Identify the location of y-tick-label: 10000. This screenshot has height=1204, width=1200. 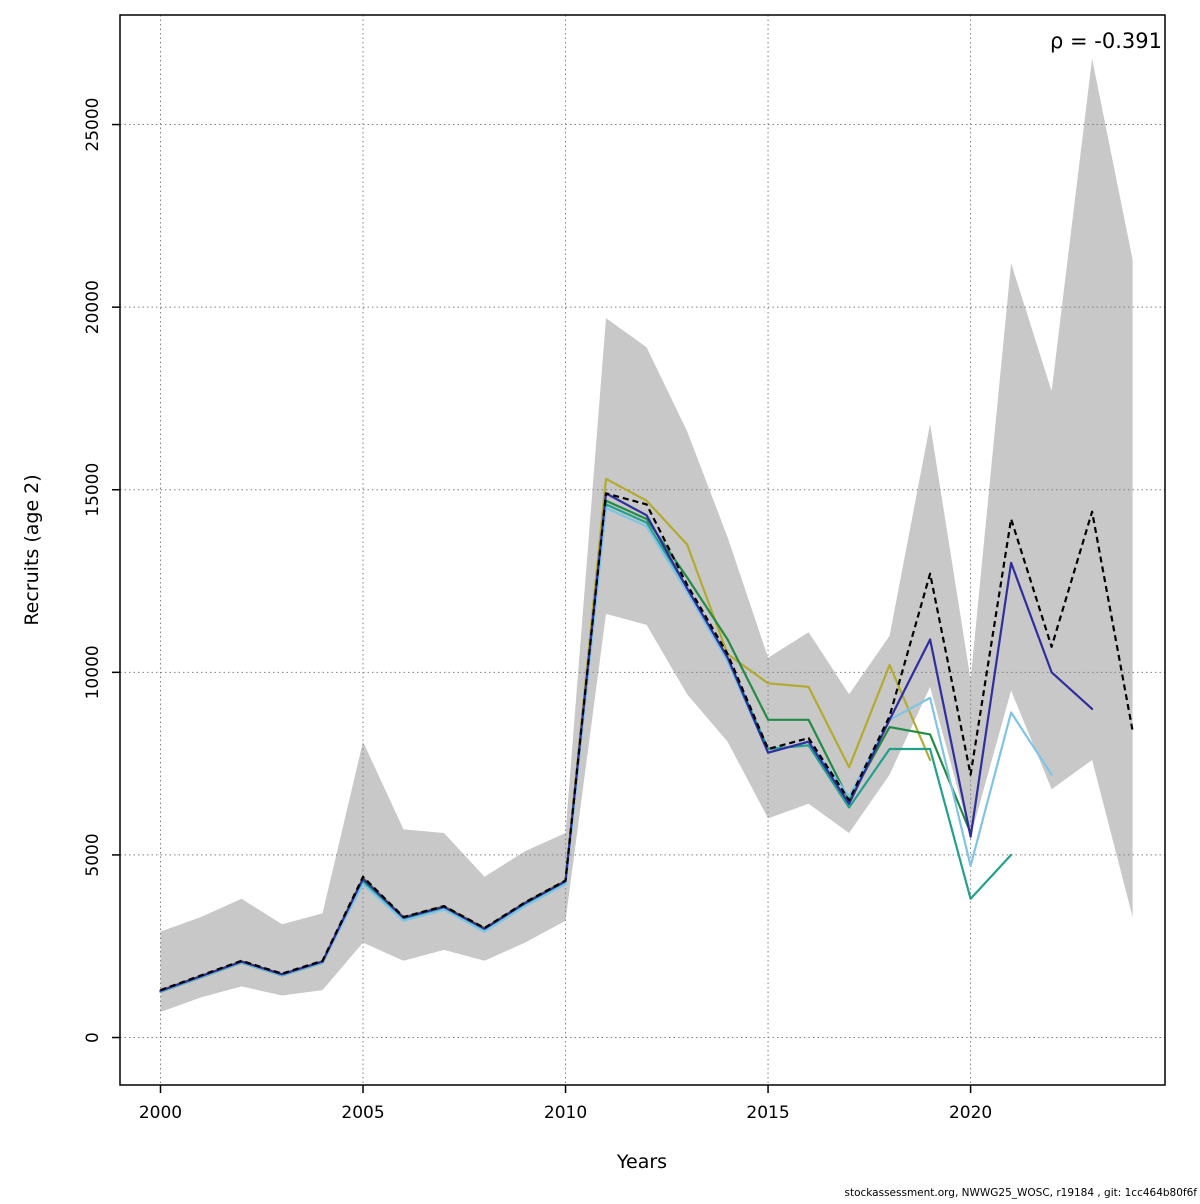
(93, 672).